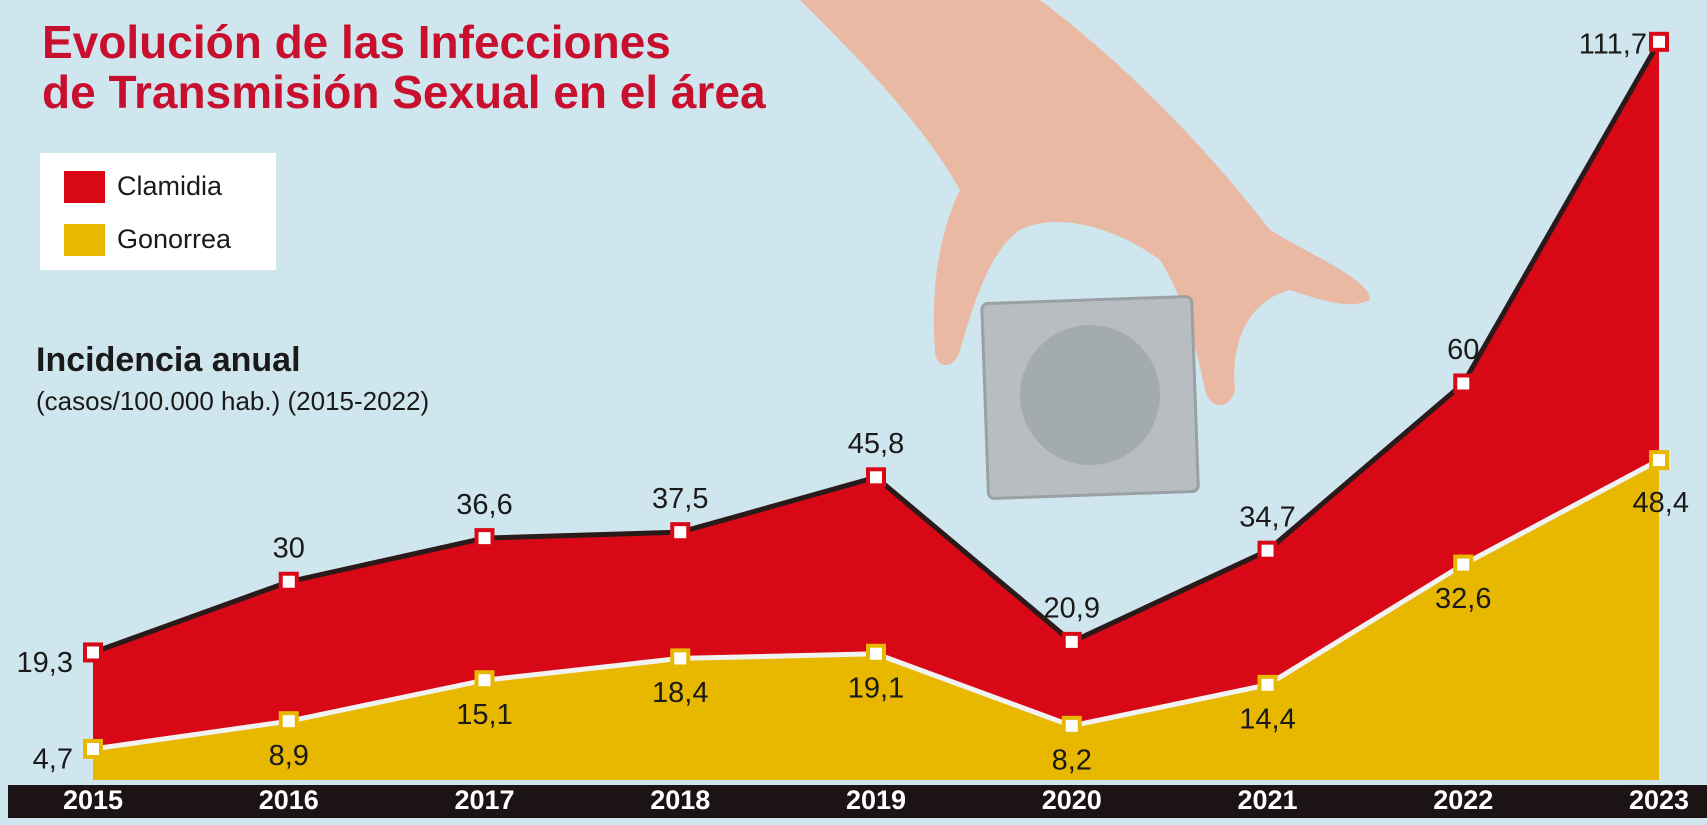  Describe the element at coordinates (1072, 760) in the screenshot. I see `data-label: 8,2` at that location.